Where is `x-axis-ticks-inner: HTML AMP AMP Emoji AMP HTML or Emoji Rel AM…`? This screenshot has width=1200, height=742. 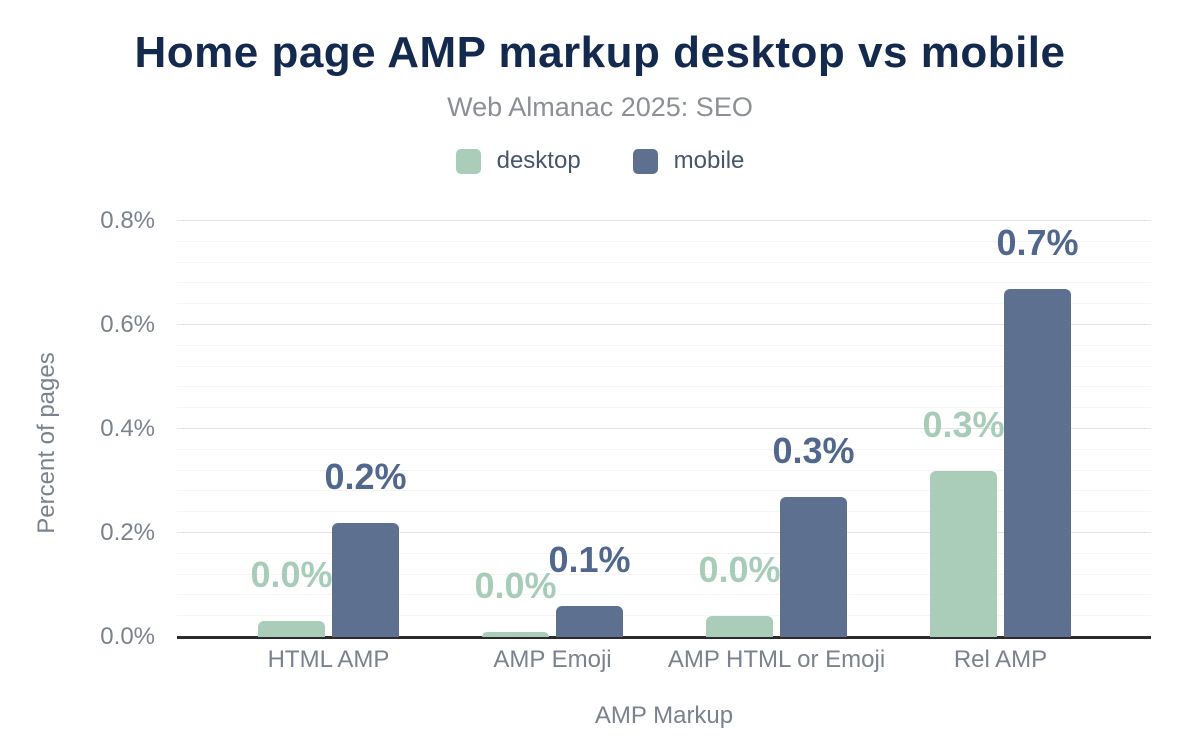
x-axis-ticks-inner: HTML AMP AMP Emoji AMP HTML or Emoji Rel AM… is located at coordinates (664, 660).